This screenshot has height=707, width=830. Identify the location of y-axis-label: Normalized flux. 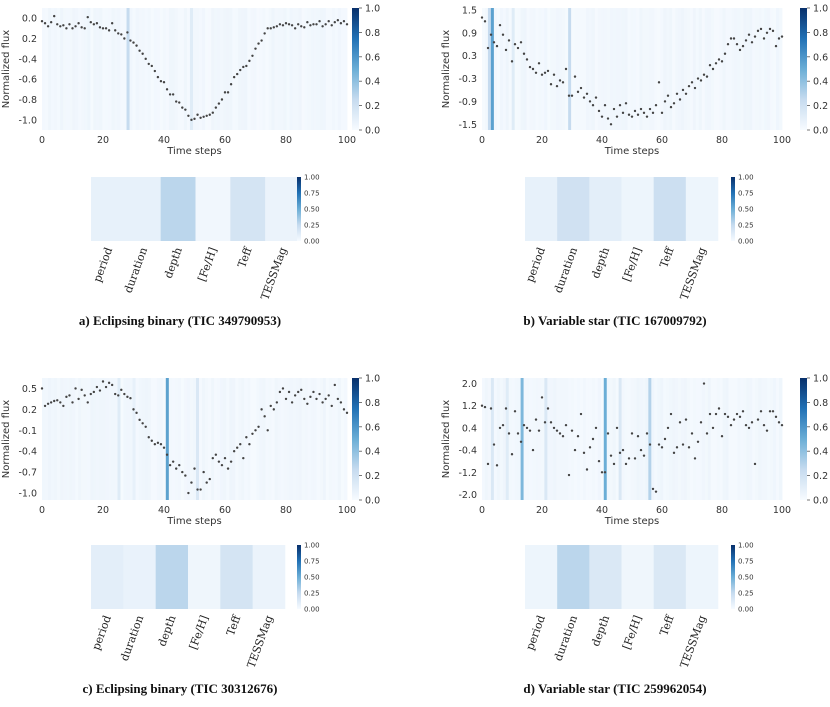
(6, 69).